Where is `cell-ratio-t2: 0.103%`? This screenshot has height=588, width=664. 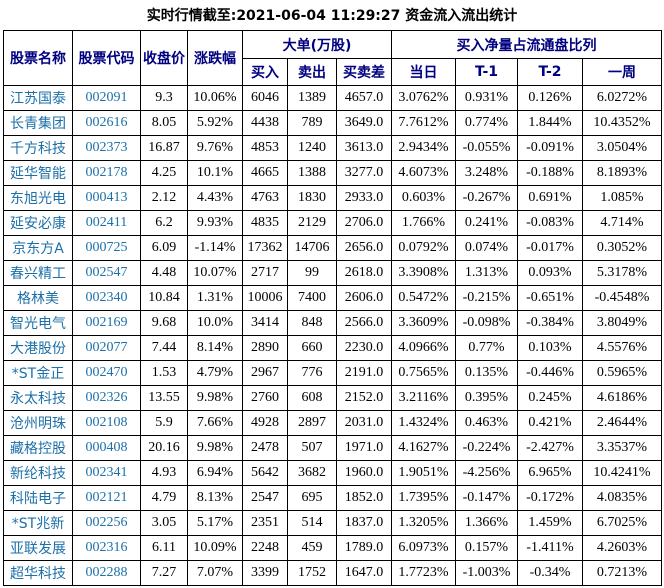
cell-ratio-t2: 0.103% is located at coordinates (550, 348).